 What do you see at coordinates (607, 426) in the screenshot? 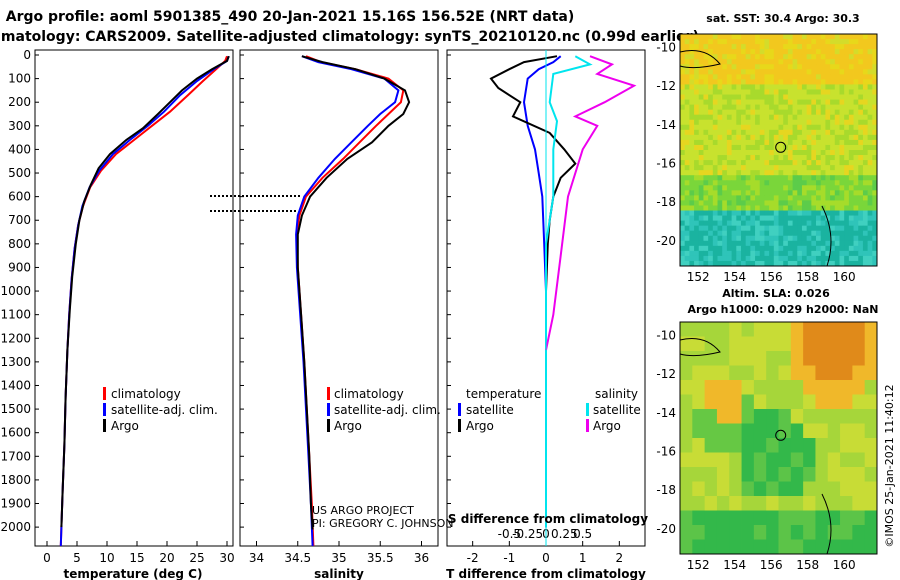
I see `diff-legend-s-argo-label: Argo` at bounding box center [607, 426].